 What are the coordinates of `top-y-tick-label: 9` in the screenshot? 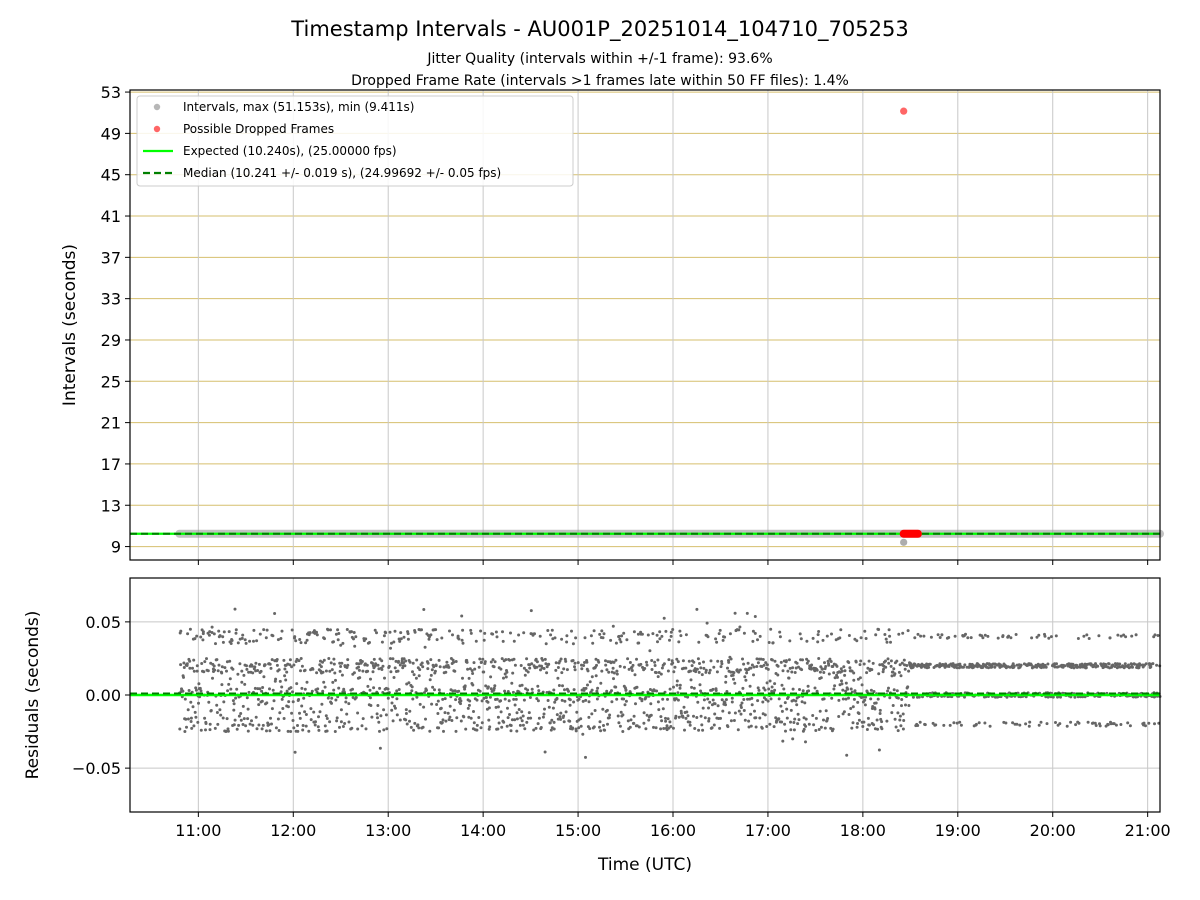 It's located at (116, 547).